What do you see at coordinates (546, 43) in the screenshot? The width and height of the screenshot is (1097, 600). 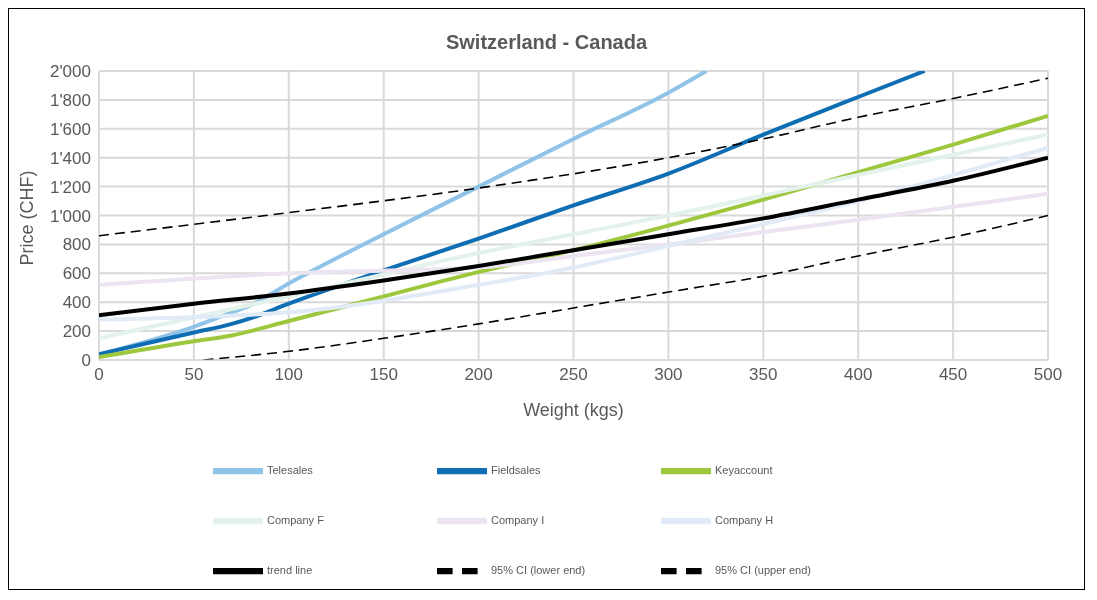 I see `chart-title: Switzerland - Canada` at bounding box center [546, 43].